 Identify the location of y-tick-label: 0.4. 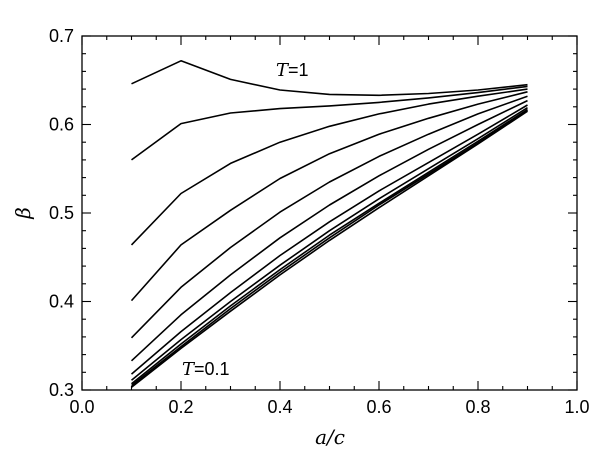
(61, 302).